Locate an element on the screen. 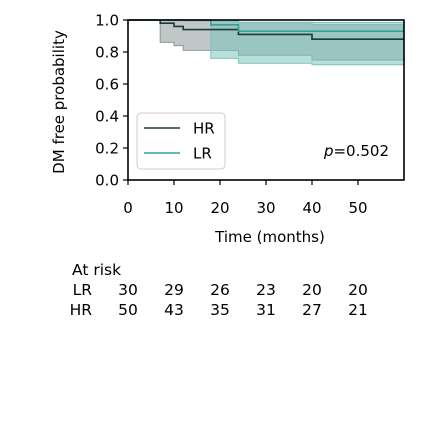 This screenshot has width=423, height=423. legend: HR LR is located at coordinates (181, 141).